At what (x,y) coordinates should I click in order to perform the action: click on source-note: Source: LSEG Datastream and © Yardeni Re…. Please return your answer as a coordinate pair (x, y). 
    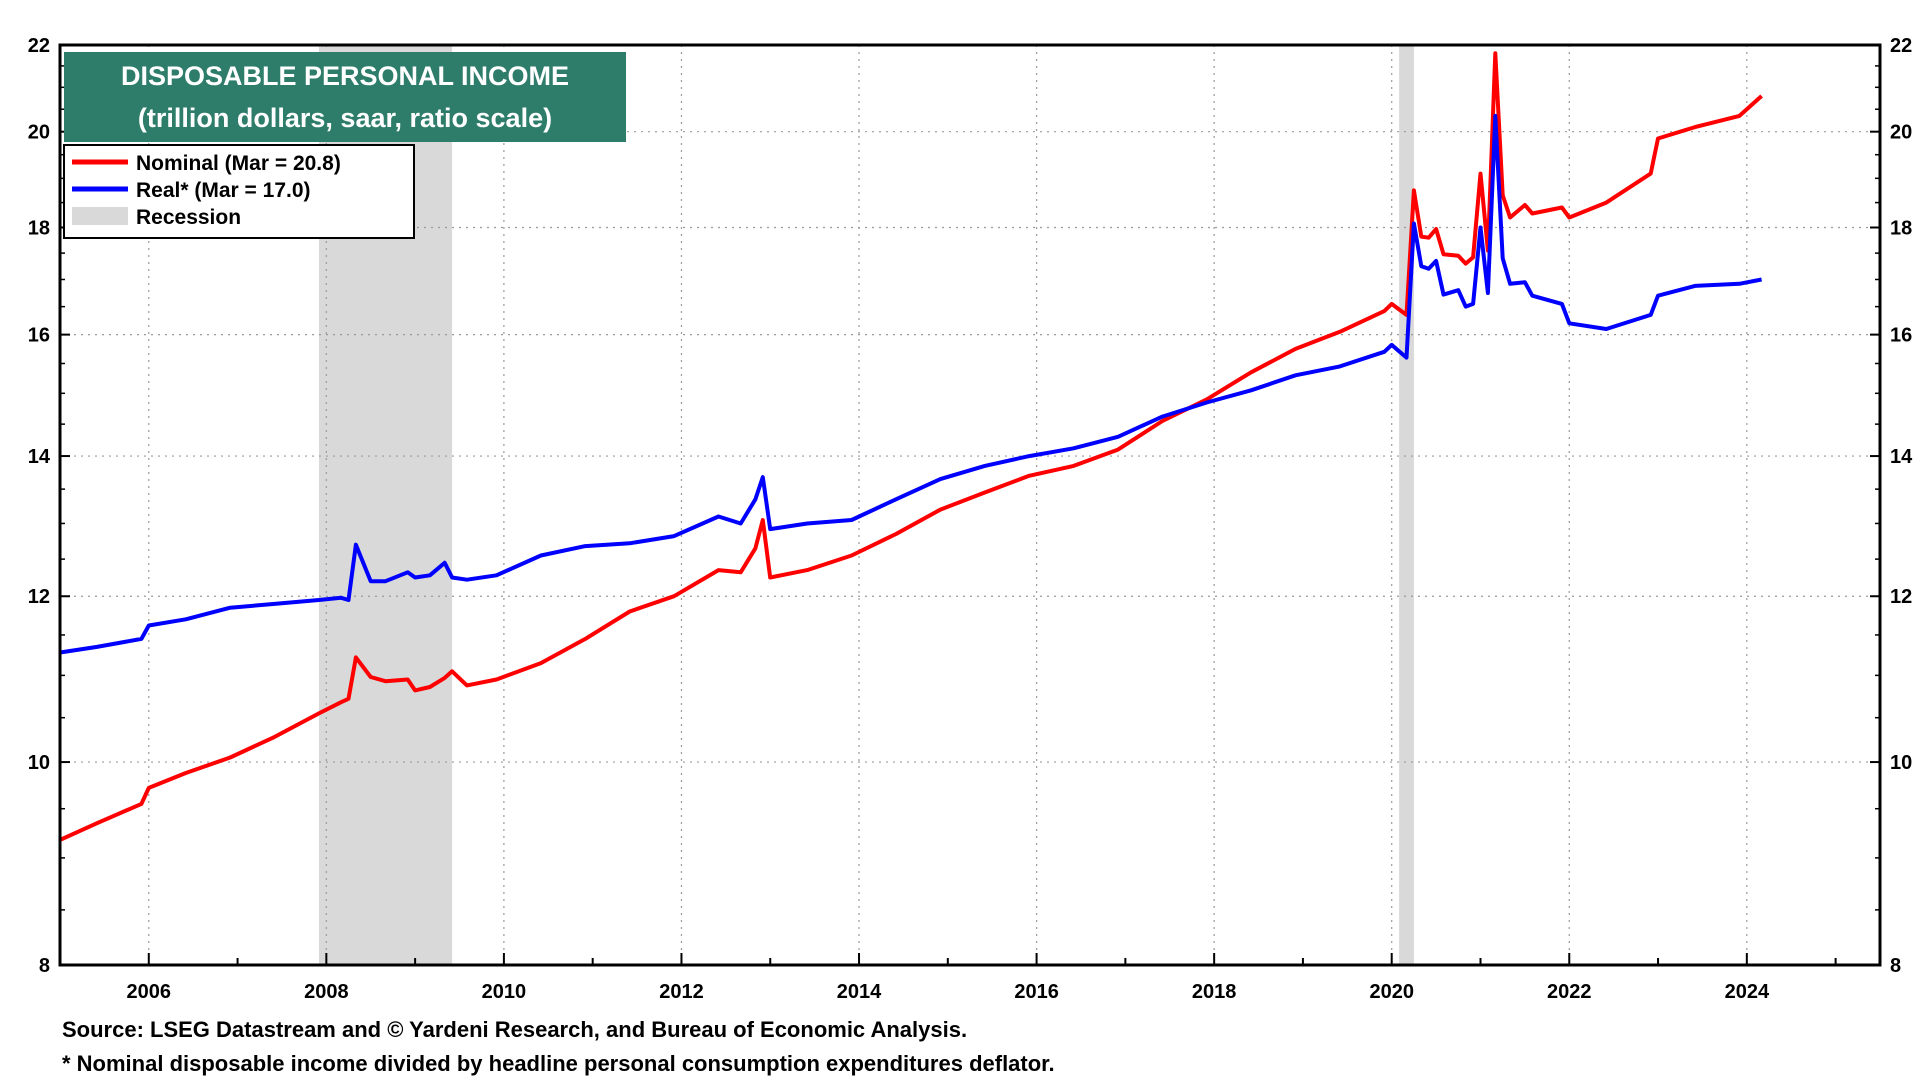
    Looking at the image, I should click on (515, 1029).